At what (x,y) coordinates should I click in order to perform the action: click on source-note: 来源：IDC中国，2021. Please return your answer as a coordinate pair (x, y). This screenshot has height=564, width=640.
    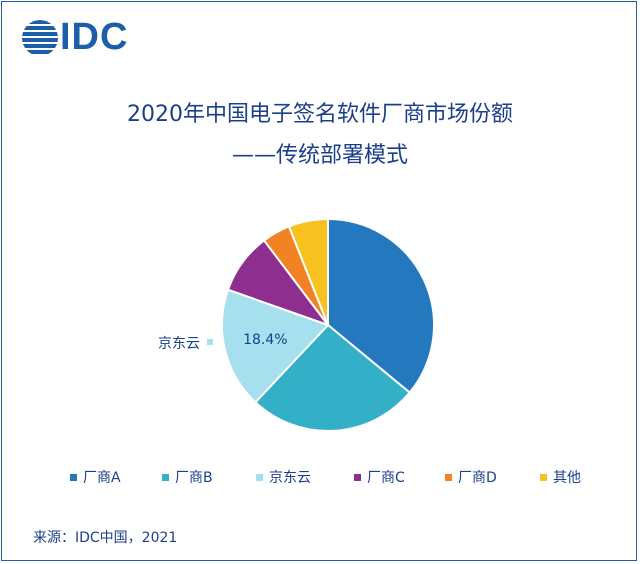
    Looking at the image, I should click on (105, 538).